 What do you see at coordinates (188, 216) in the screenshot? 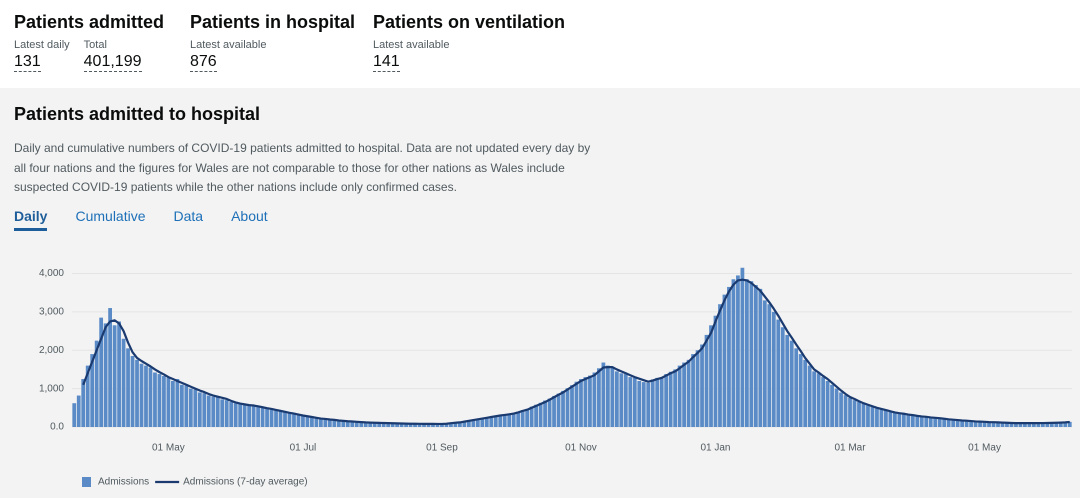
I see `tab: Data` at bounding box center [188, 216].